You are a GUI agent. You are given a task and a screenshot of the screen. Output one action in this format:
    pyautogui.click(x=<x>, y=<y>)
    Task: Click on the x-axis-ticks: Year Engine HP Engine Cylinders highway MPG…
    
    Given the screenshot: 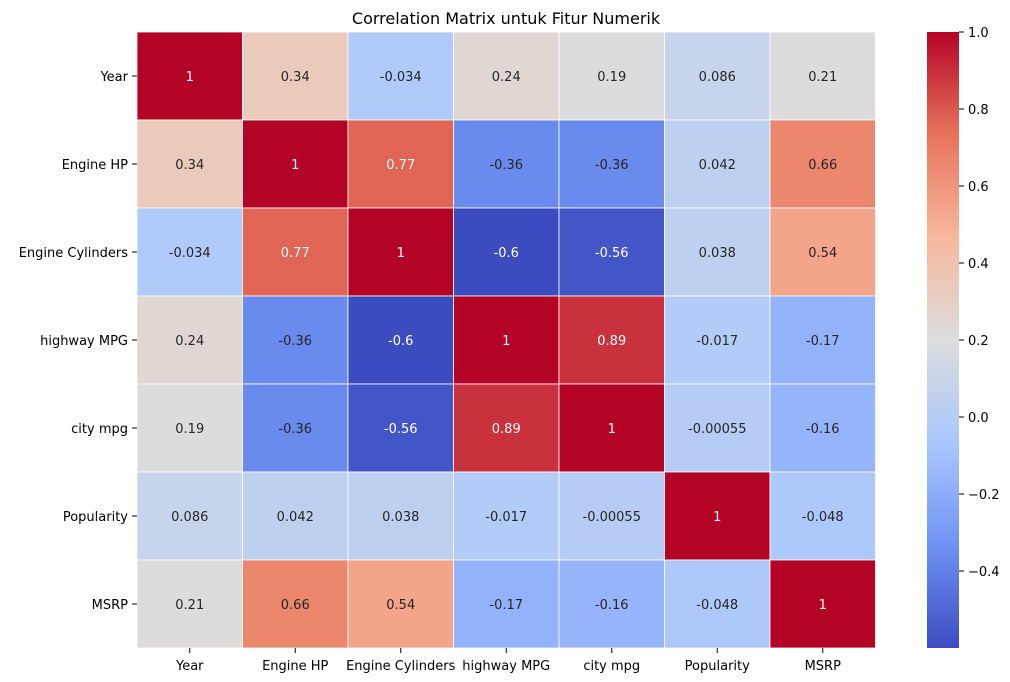 What is the action you would take?
    pyautogui.click(x=508, y=661)
    